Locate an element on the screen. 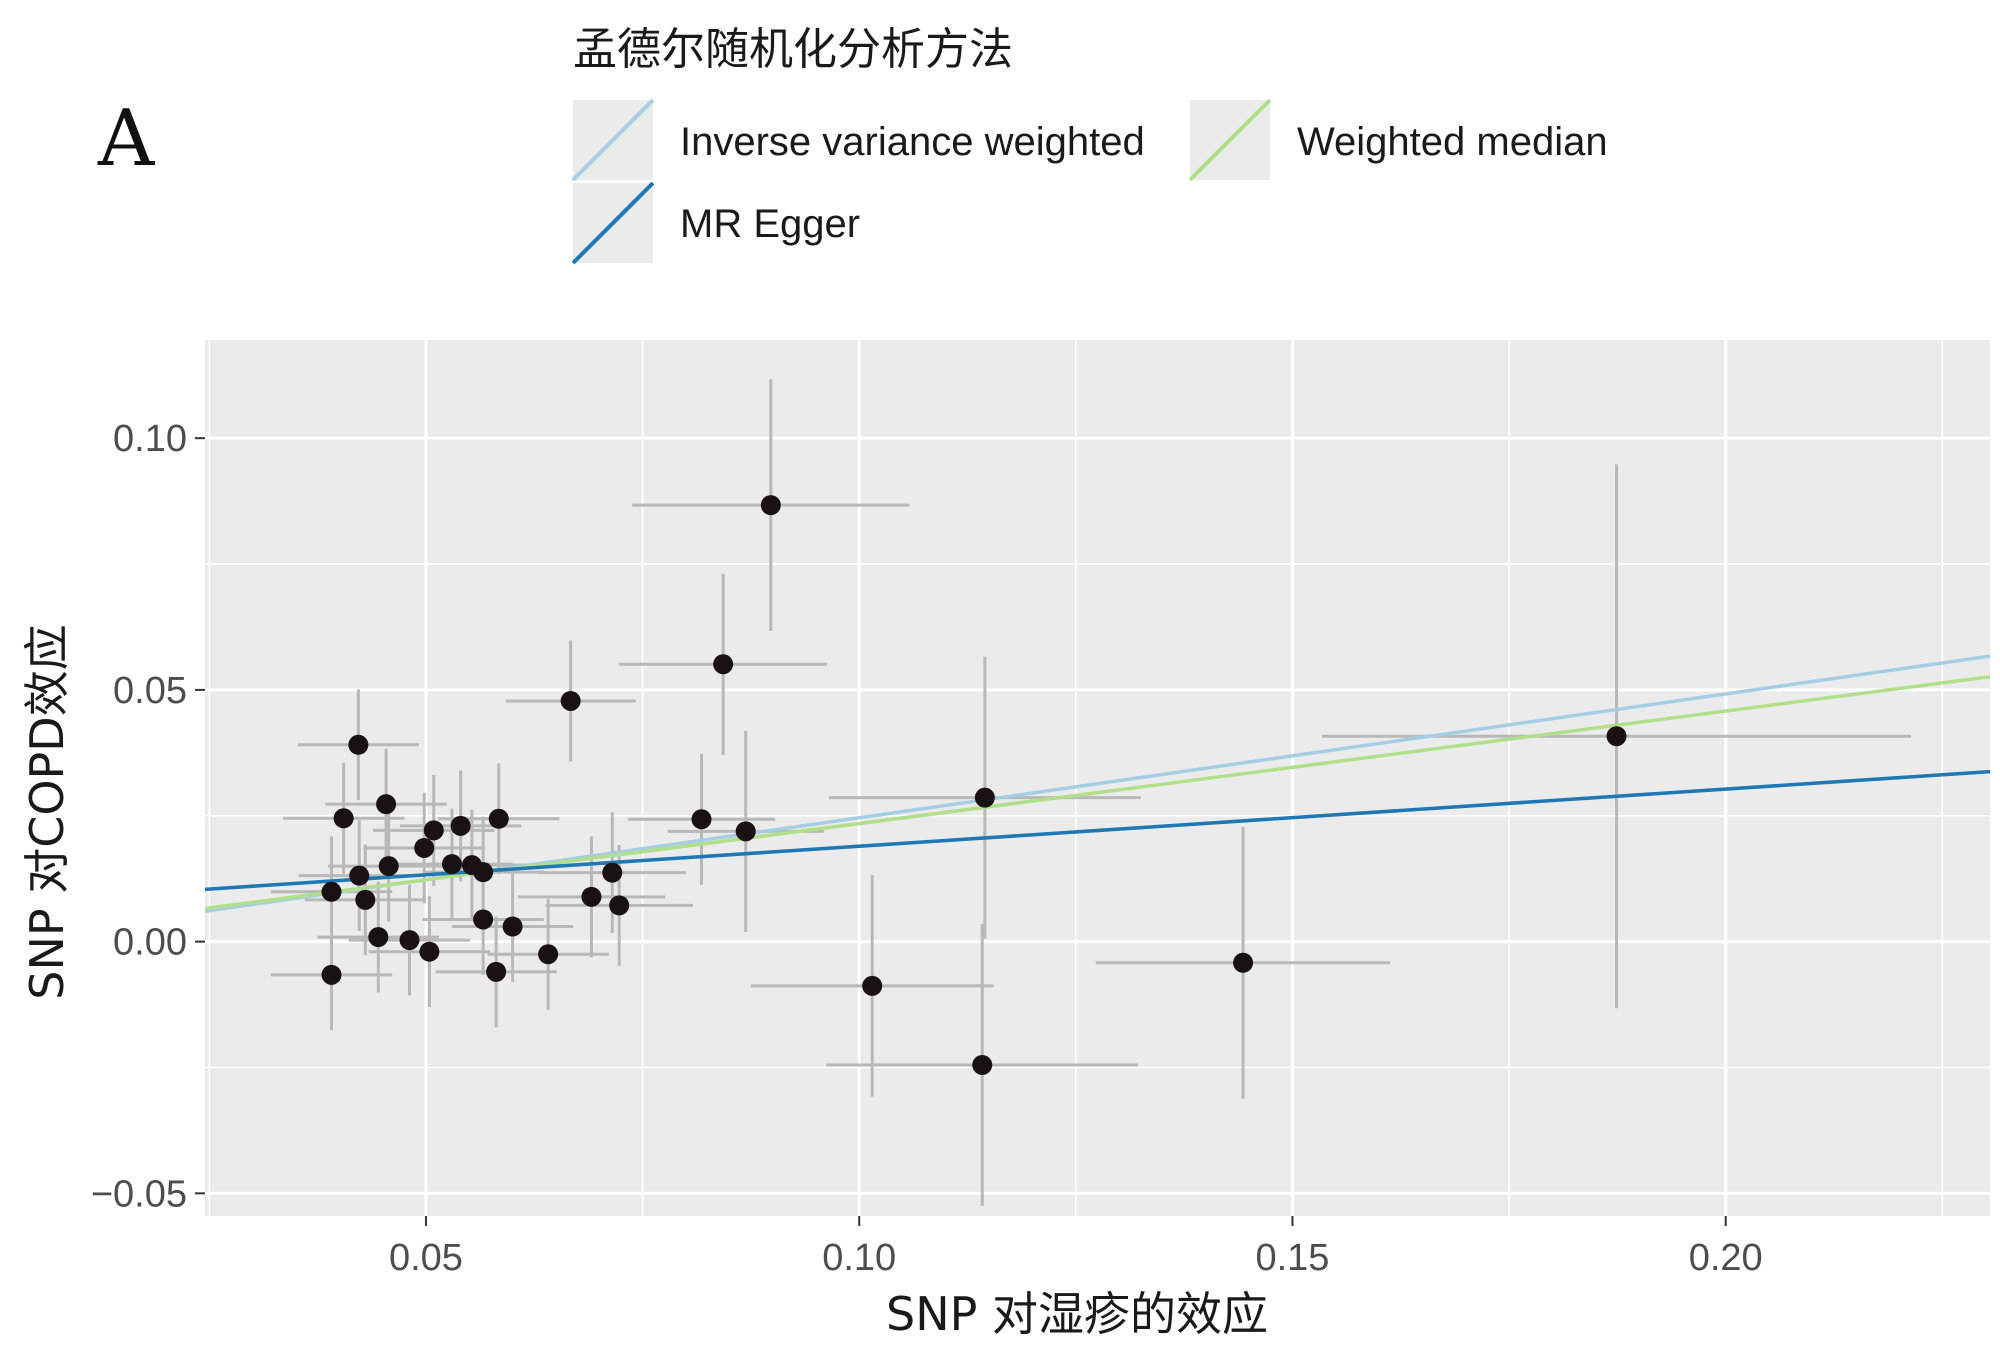 This screenshot has height=1353, width=2000. fit-line-mr-egger is located at coordinates (1097, 830).